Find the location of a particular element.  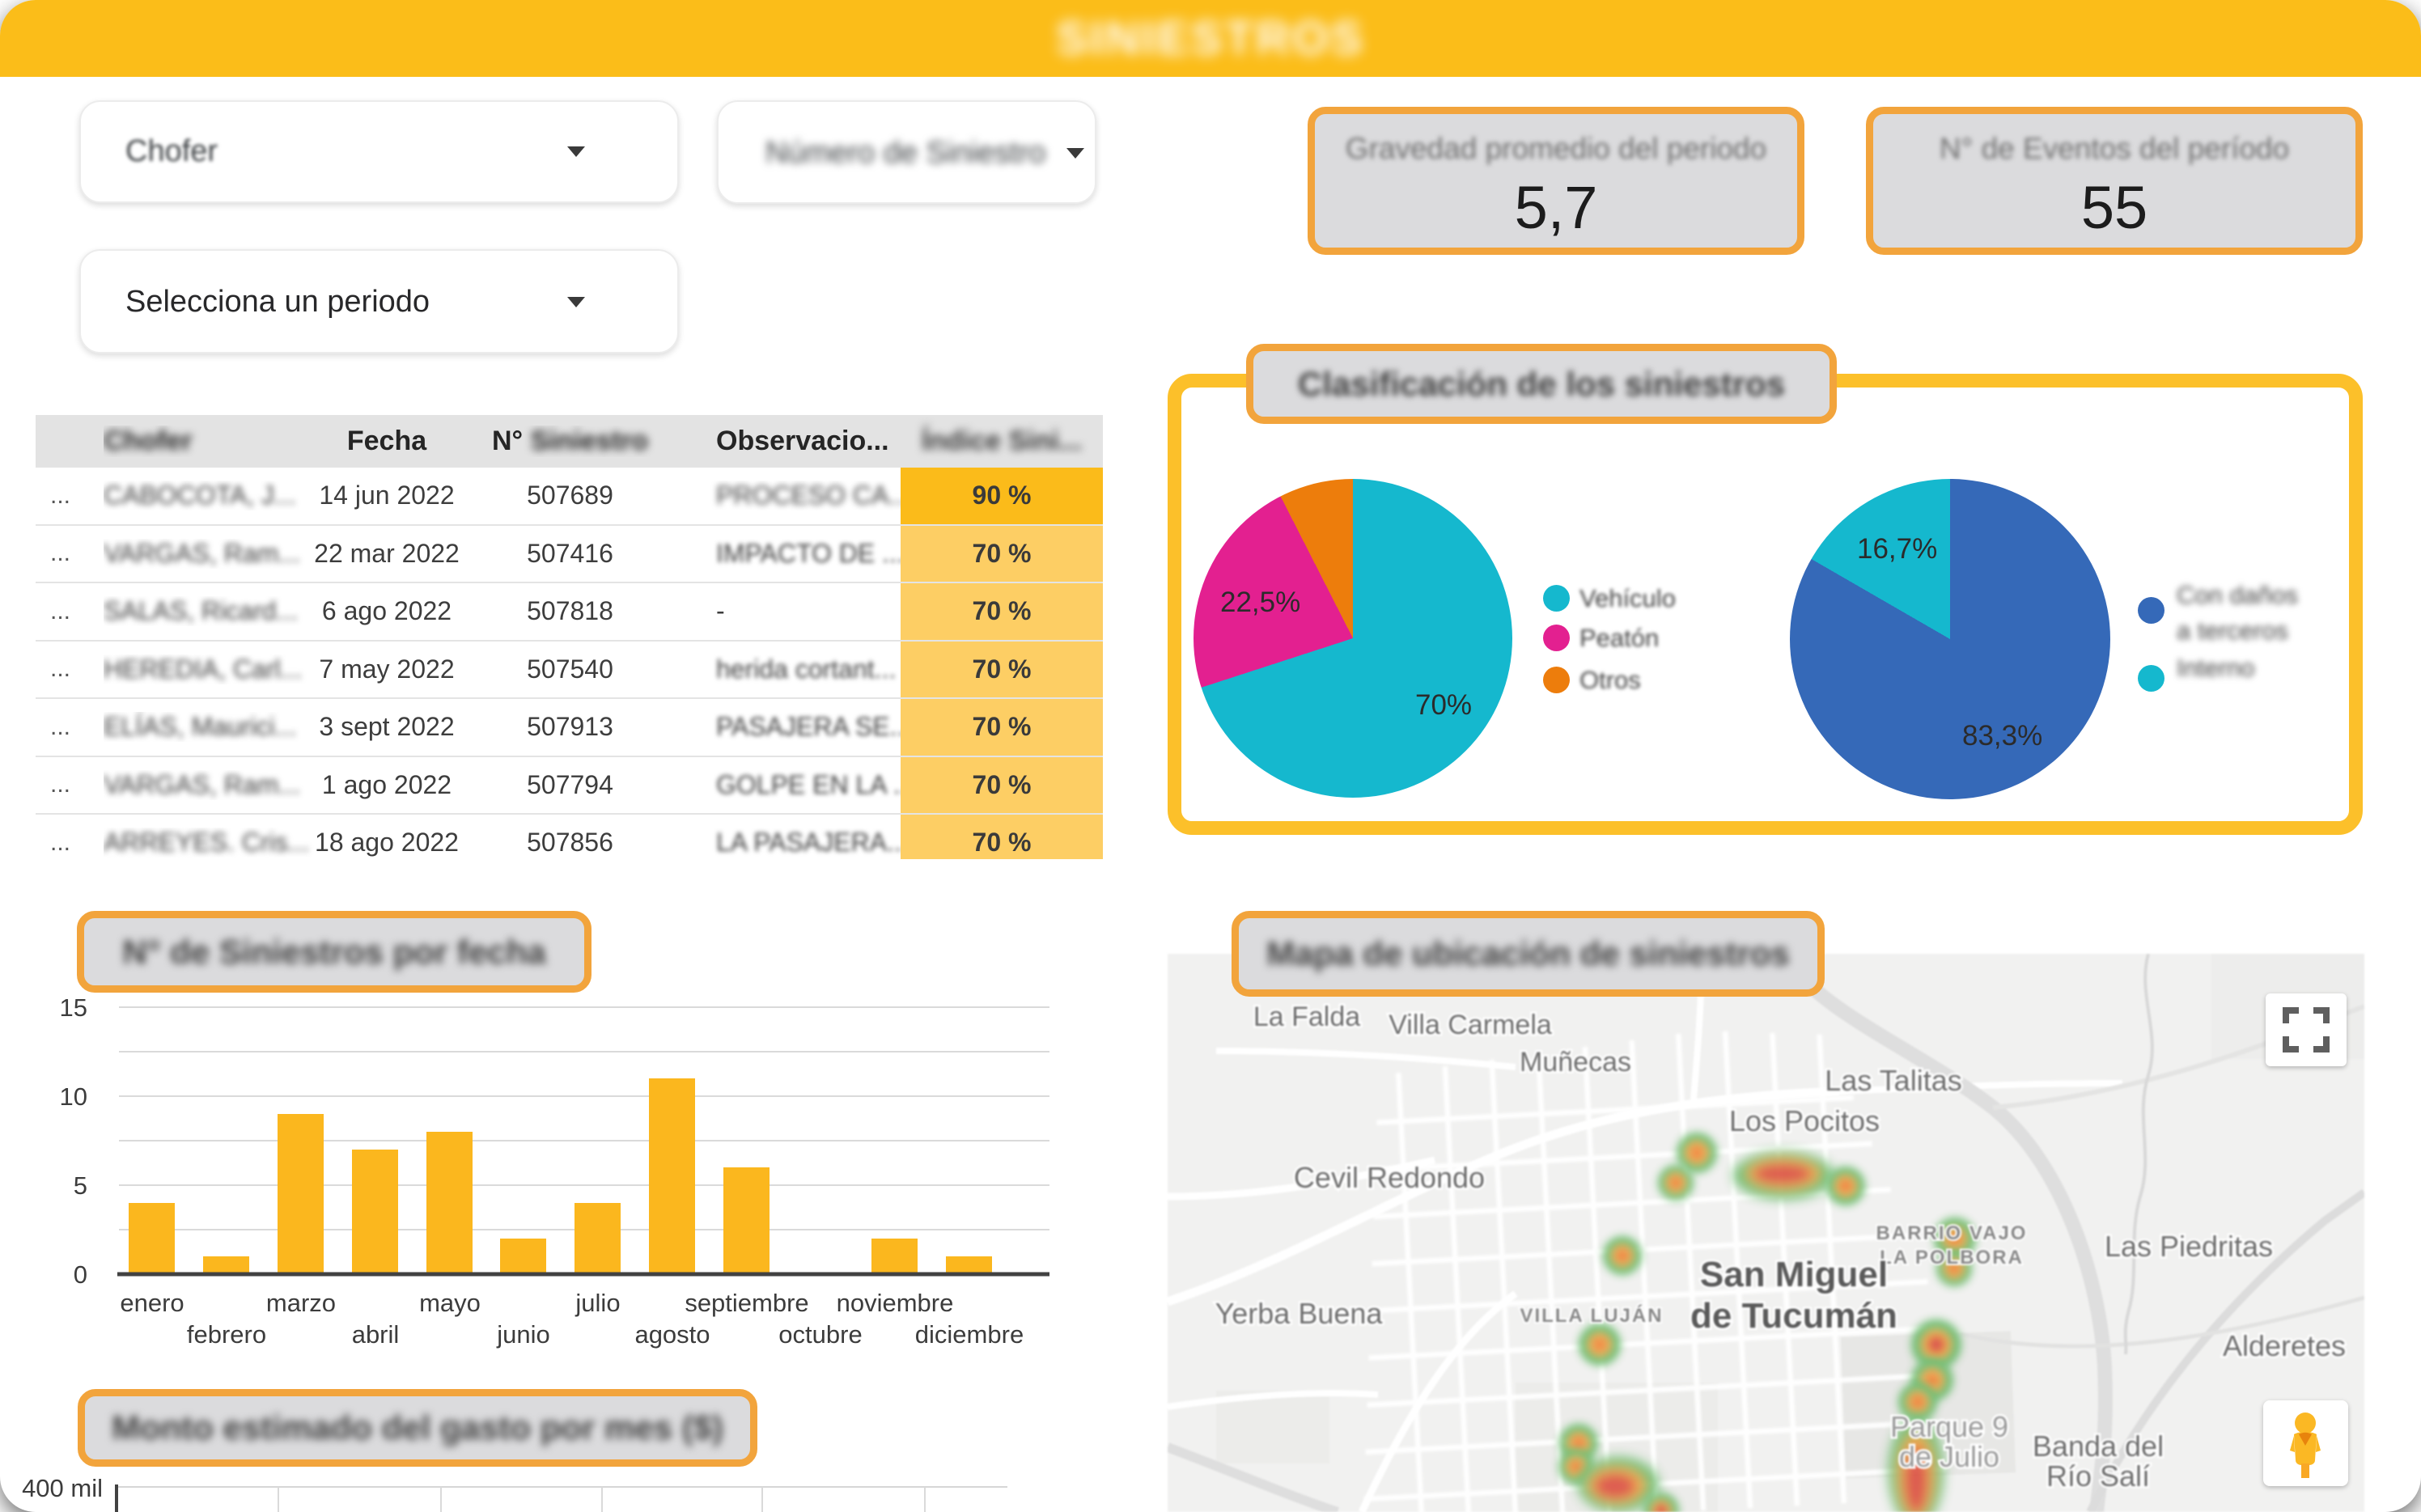

svg-text: septiembre is located at coordinates (747, 1303).